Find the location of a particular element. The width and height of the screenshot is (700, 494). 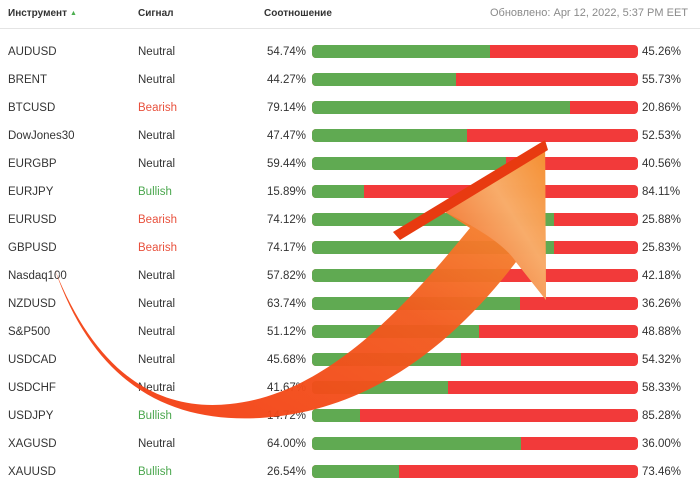

long-percent: 47.47% is located at coordinates (286, 136).